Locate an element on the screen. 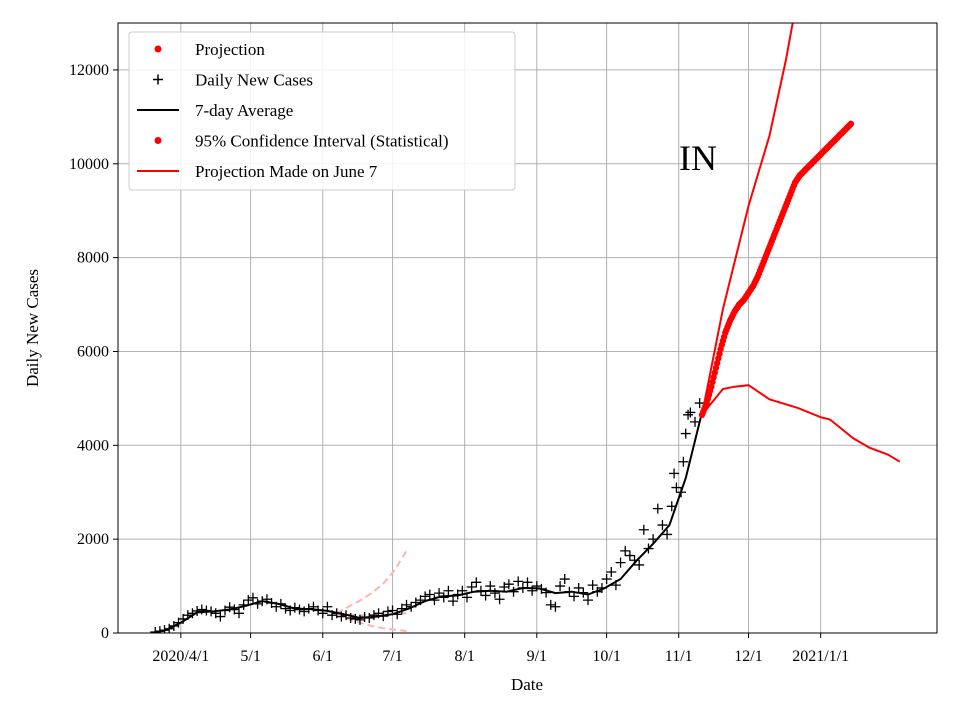  x-tick-label: 8/1 is located at coordinates (464, 656).